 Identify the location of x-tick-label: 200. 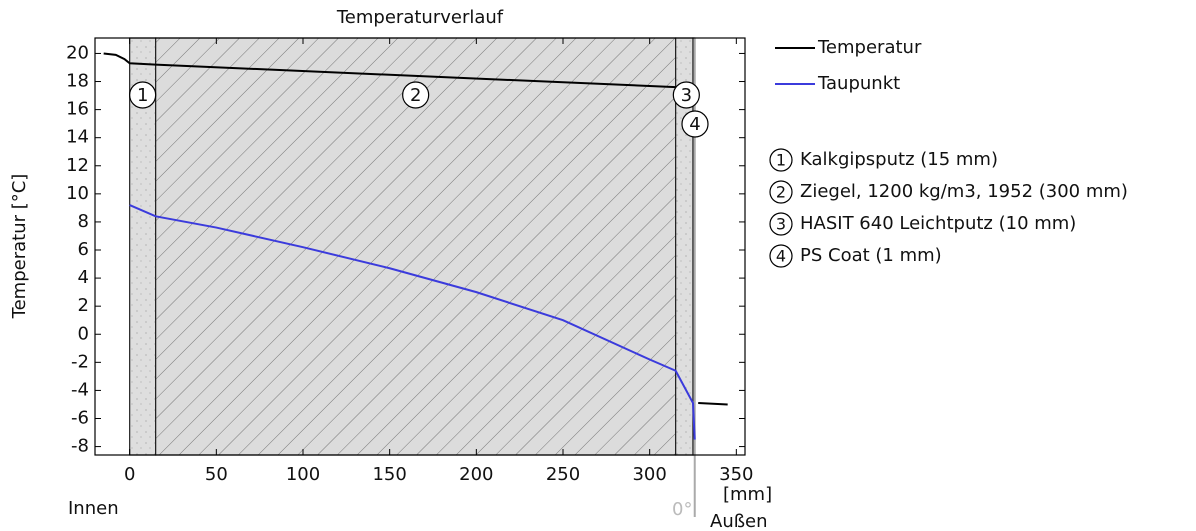
(476, 474).